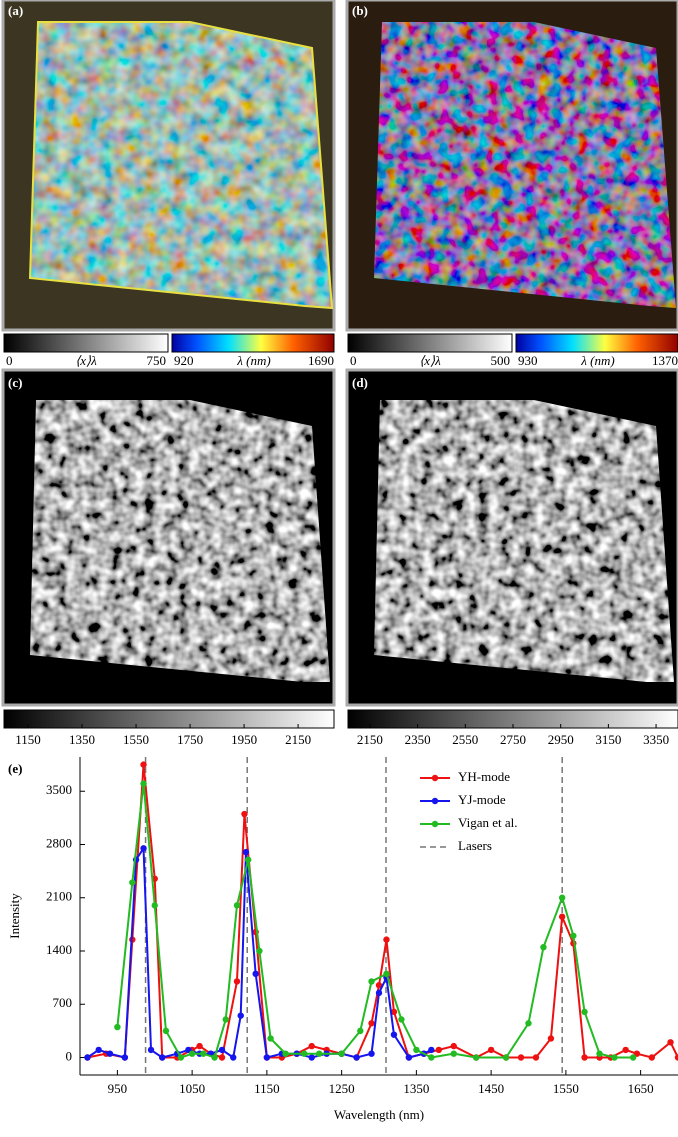 The height and width of the screenshot is (1137, 678). Describe the element at coordinates (192, 1088) in the screenshot. I see `x-tick-label: 1050` at that location.